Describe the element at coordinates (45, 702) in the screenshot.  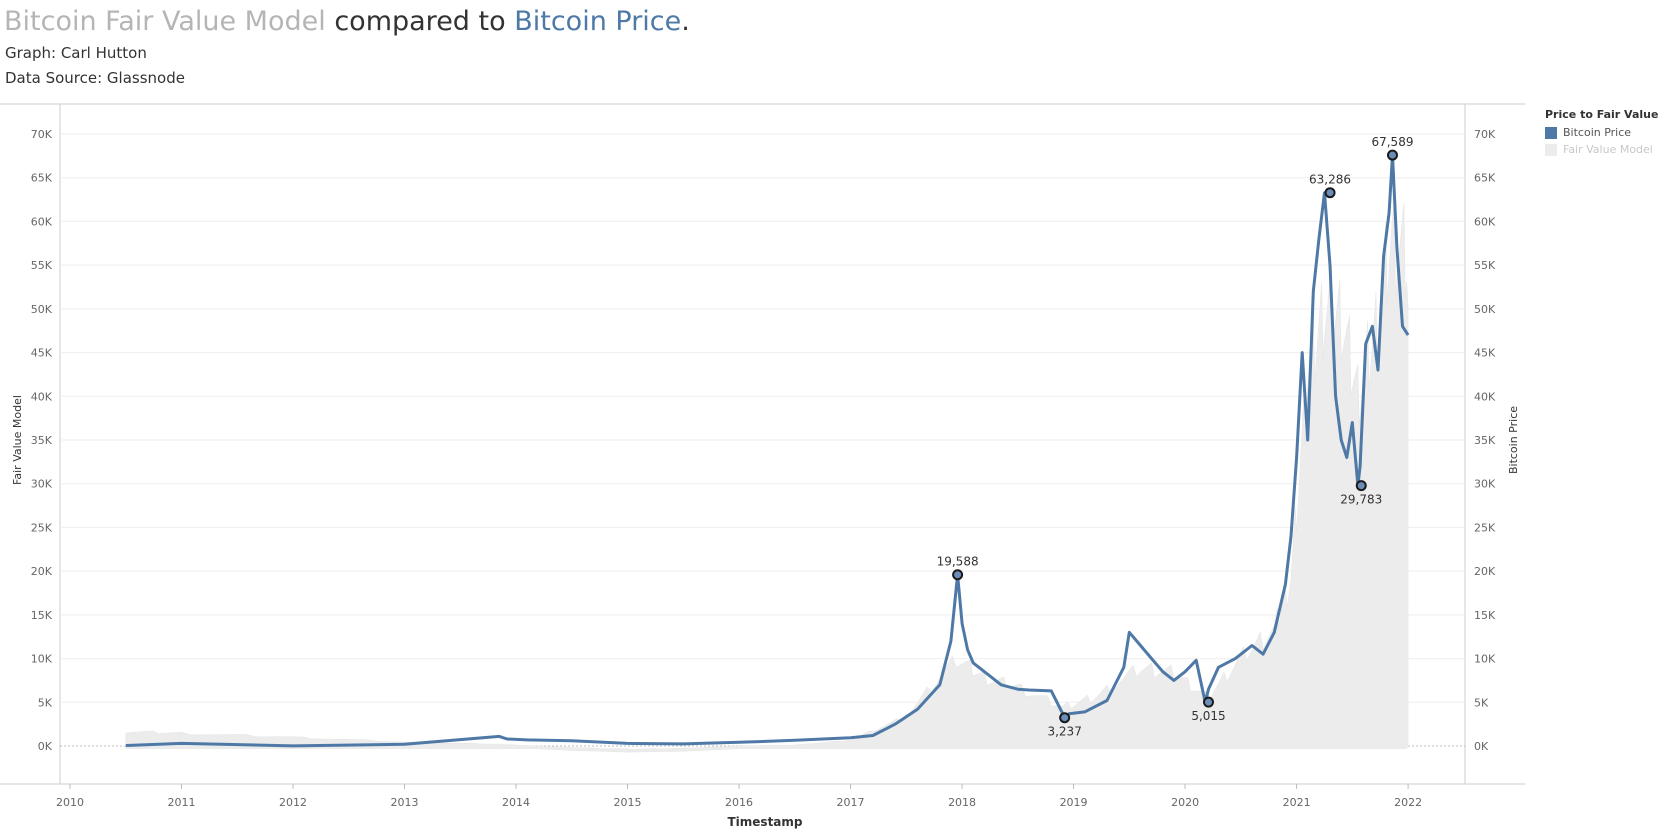
I see `y-left-tick-label: 5K` at that location.